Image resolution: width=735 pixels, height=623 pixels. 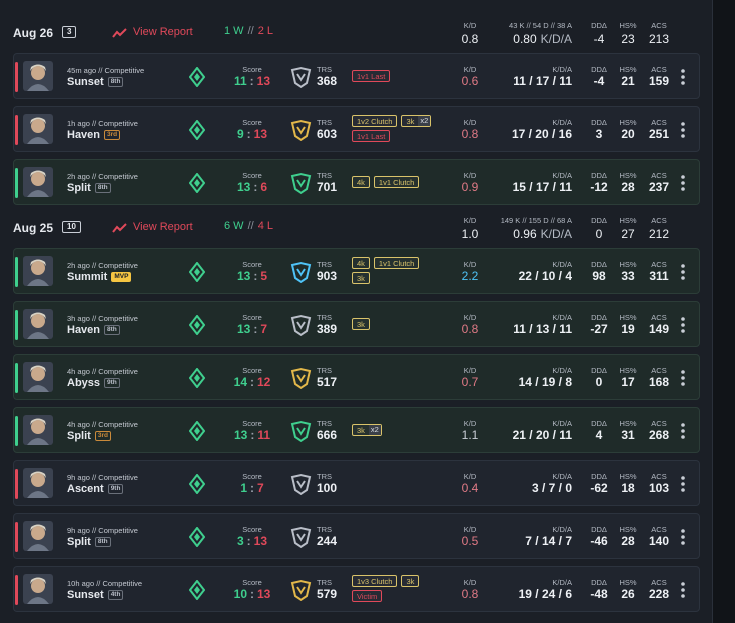 I want to click on badge-line: 4k 1v1 Clutch, so click(x=387, y=182).